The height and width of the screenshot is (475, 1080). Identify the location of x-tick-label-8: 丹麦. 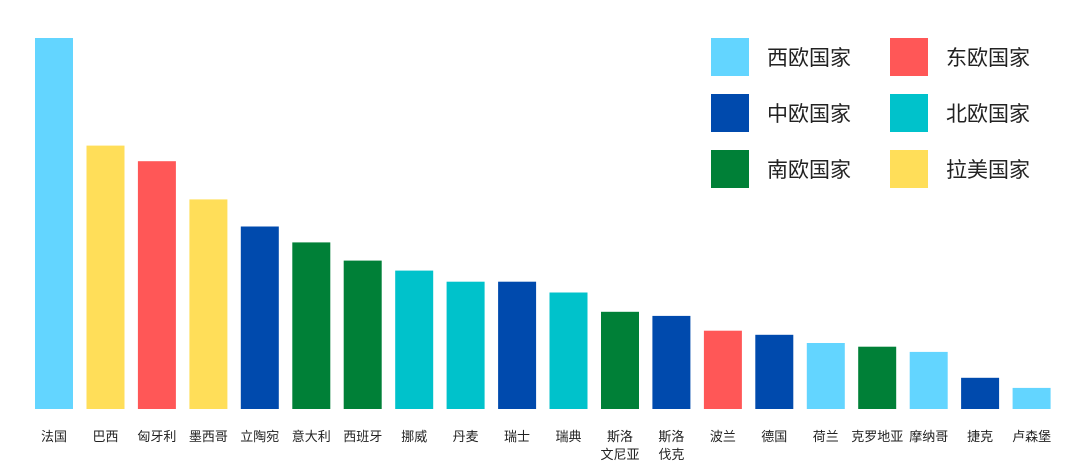
(466, 437).